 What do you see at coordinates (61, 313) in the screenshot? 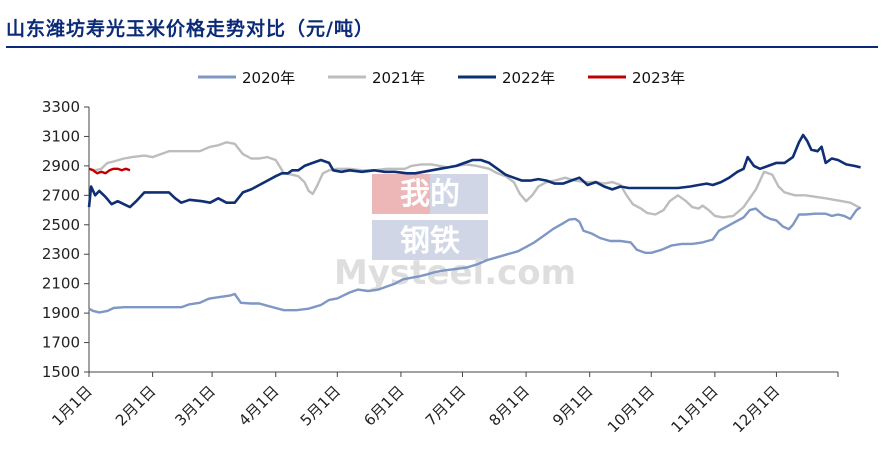
I see `y-tick-label: 1900` at bounding box center [61, 313].